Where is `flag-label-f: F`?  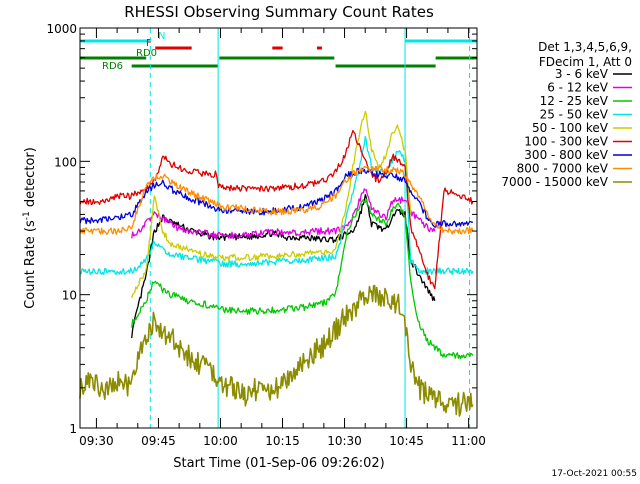
flag-label-f: F is located at coordinates (149, 43).